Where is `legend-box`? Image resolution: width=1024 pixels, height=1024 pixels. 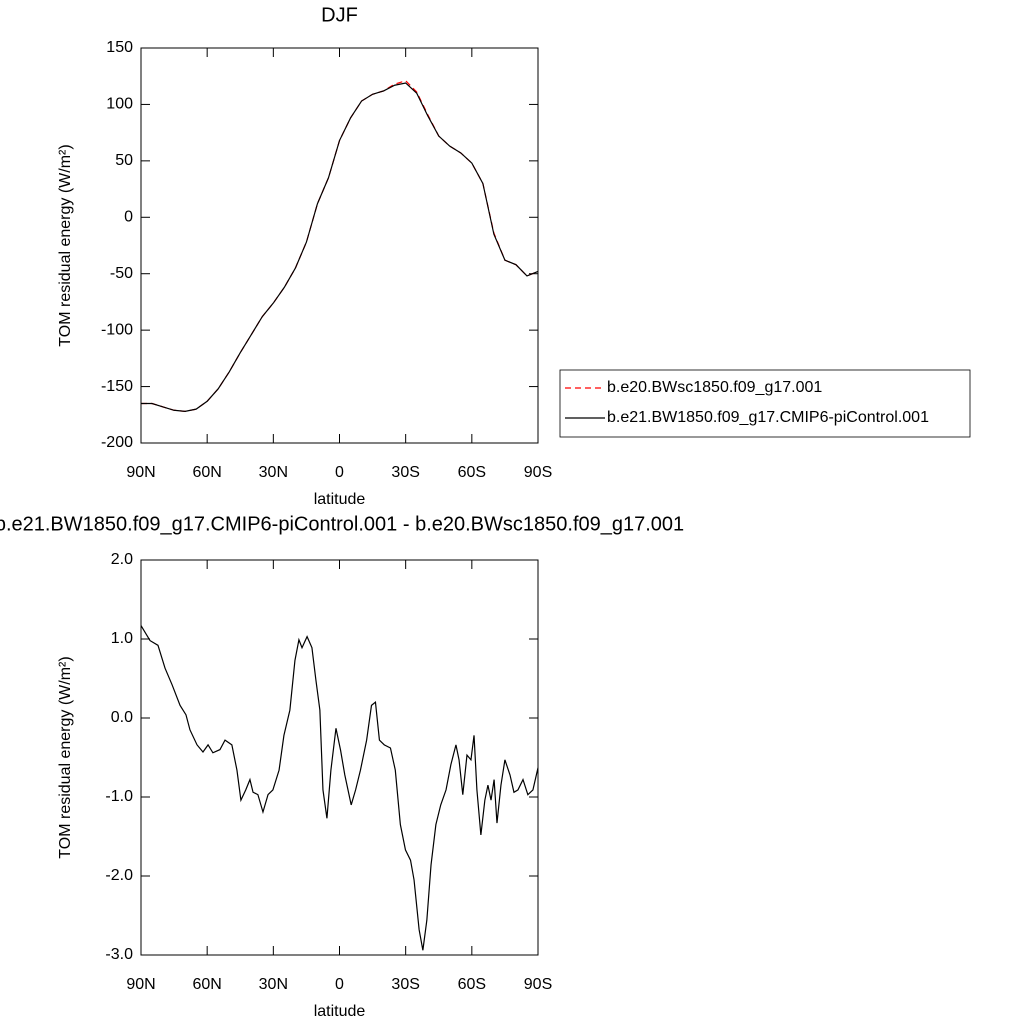 legend-box is located at coordinates (765, 403).